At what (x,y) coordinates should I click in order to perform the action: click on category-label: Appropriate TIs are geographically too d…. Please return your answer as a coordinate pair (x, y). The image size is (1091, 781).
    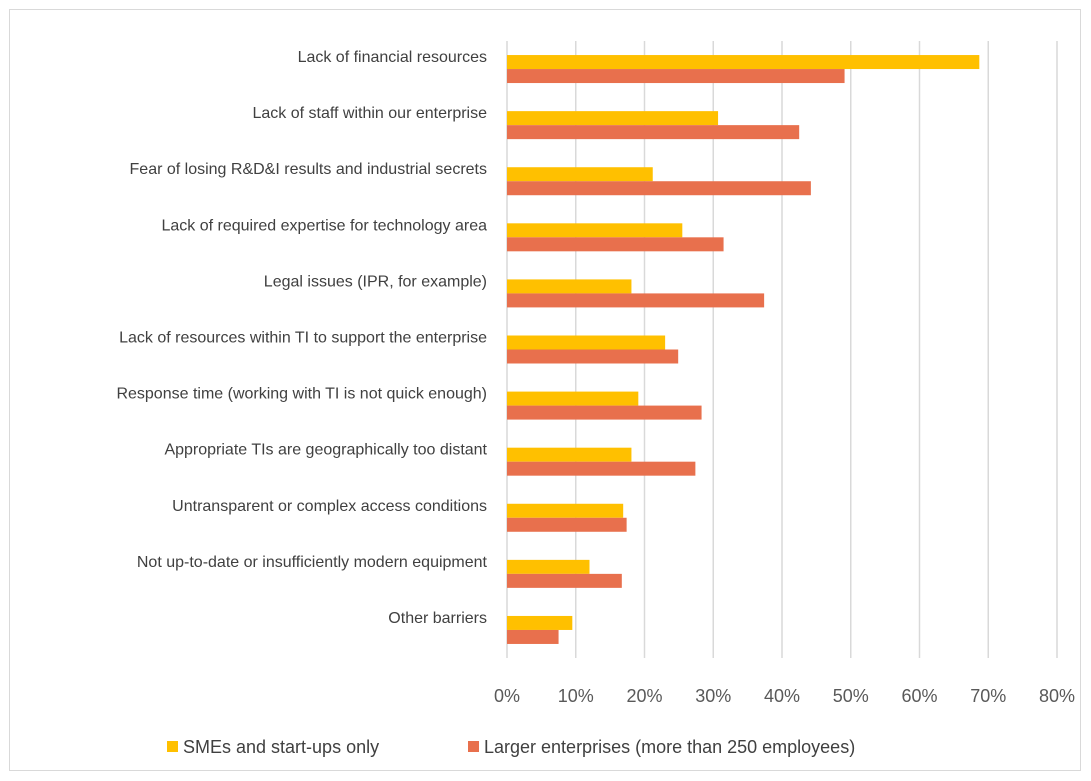
    Looking at the image, I should click on (325, 450).